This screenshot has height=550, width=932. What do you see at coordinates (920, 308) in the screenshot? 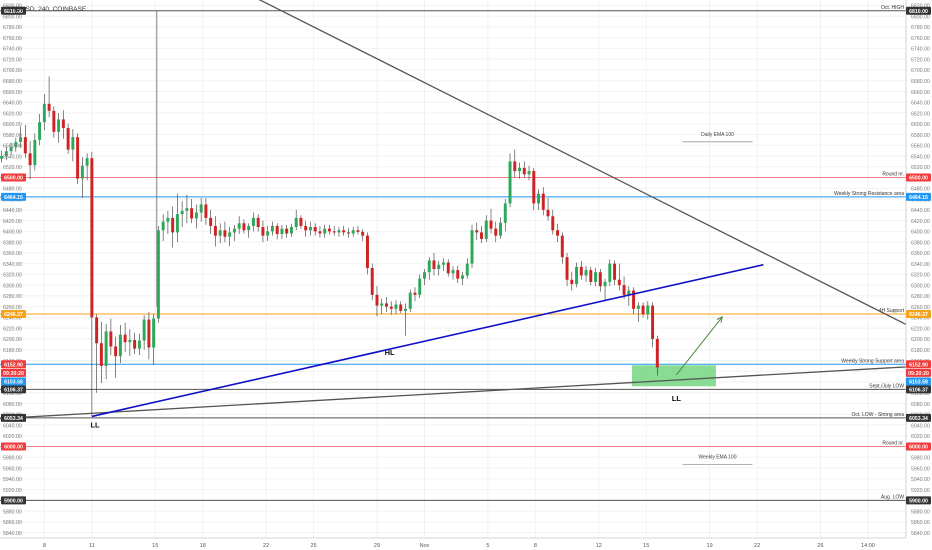
I see `y-tick-label-right: 6260.00` at bounding box center [920, 308].